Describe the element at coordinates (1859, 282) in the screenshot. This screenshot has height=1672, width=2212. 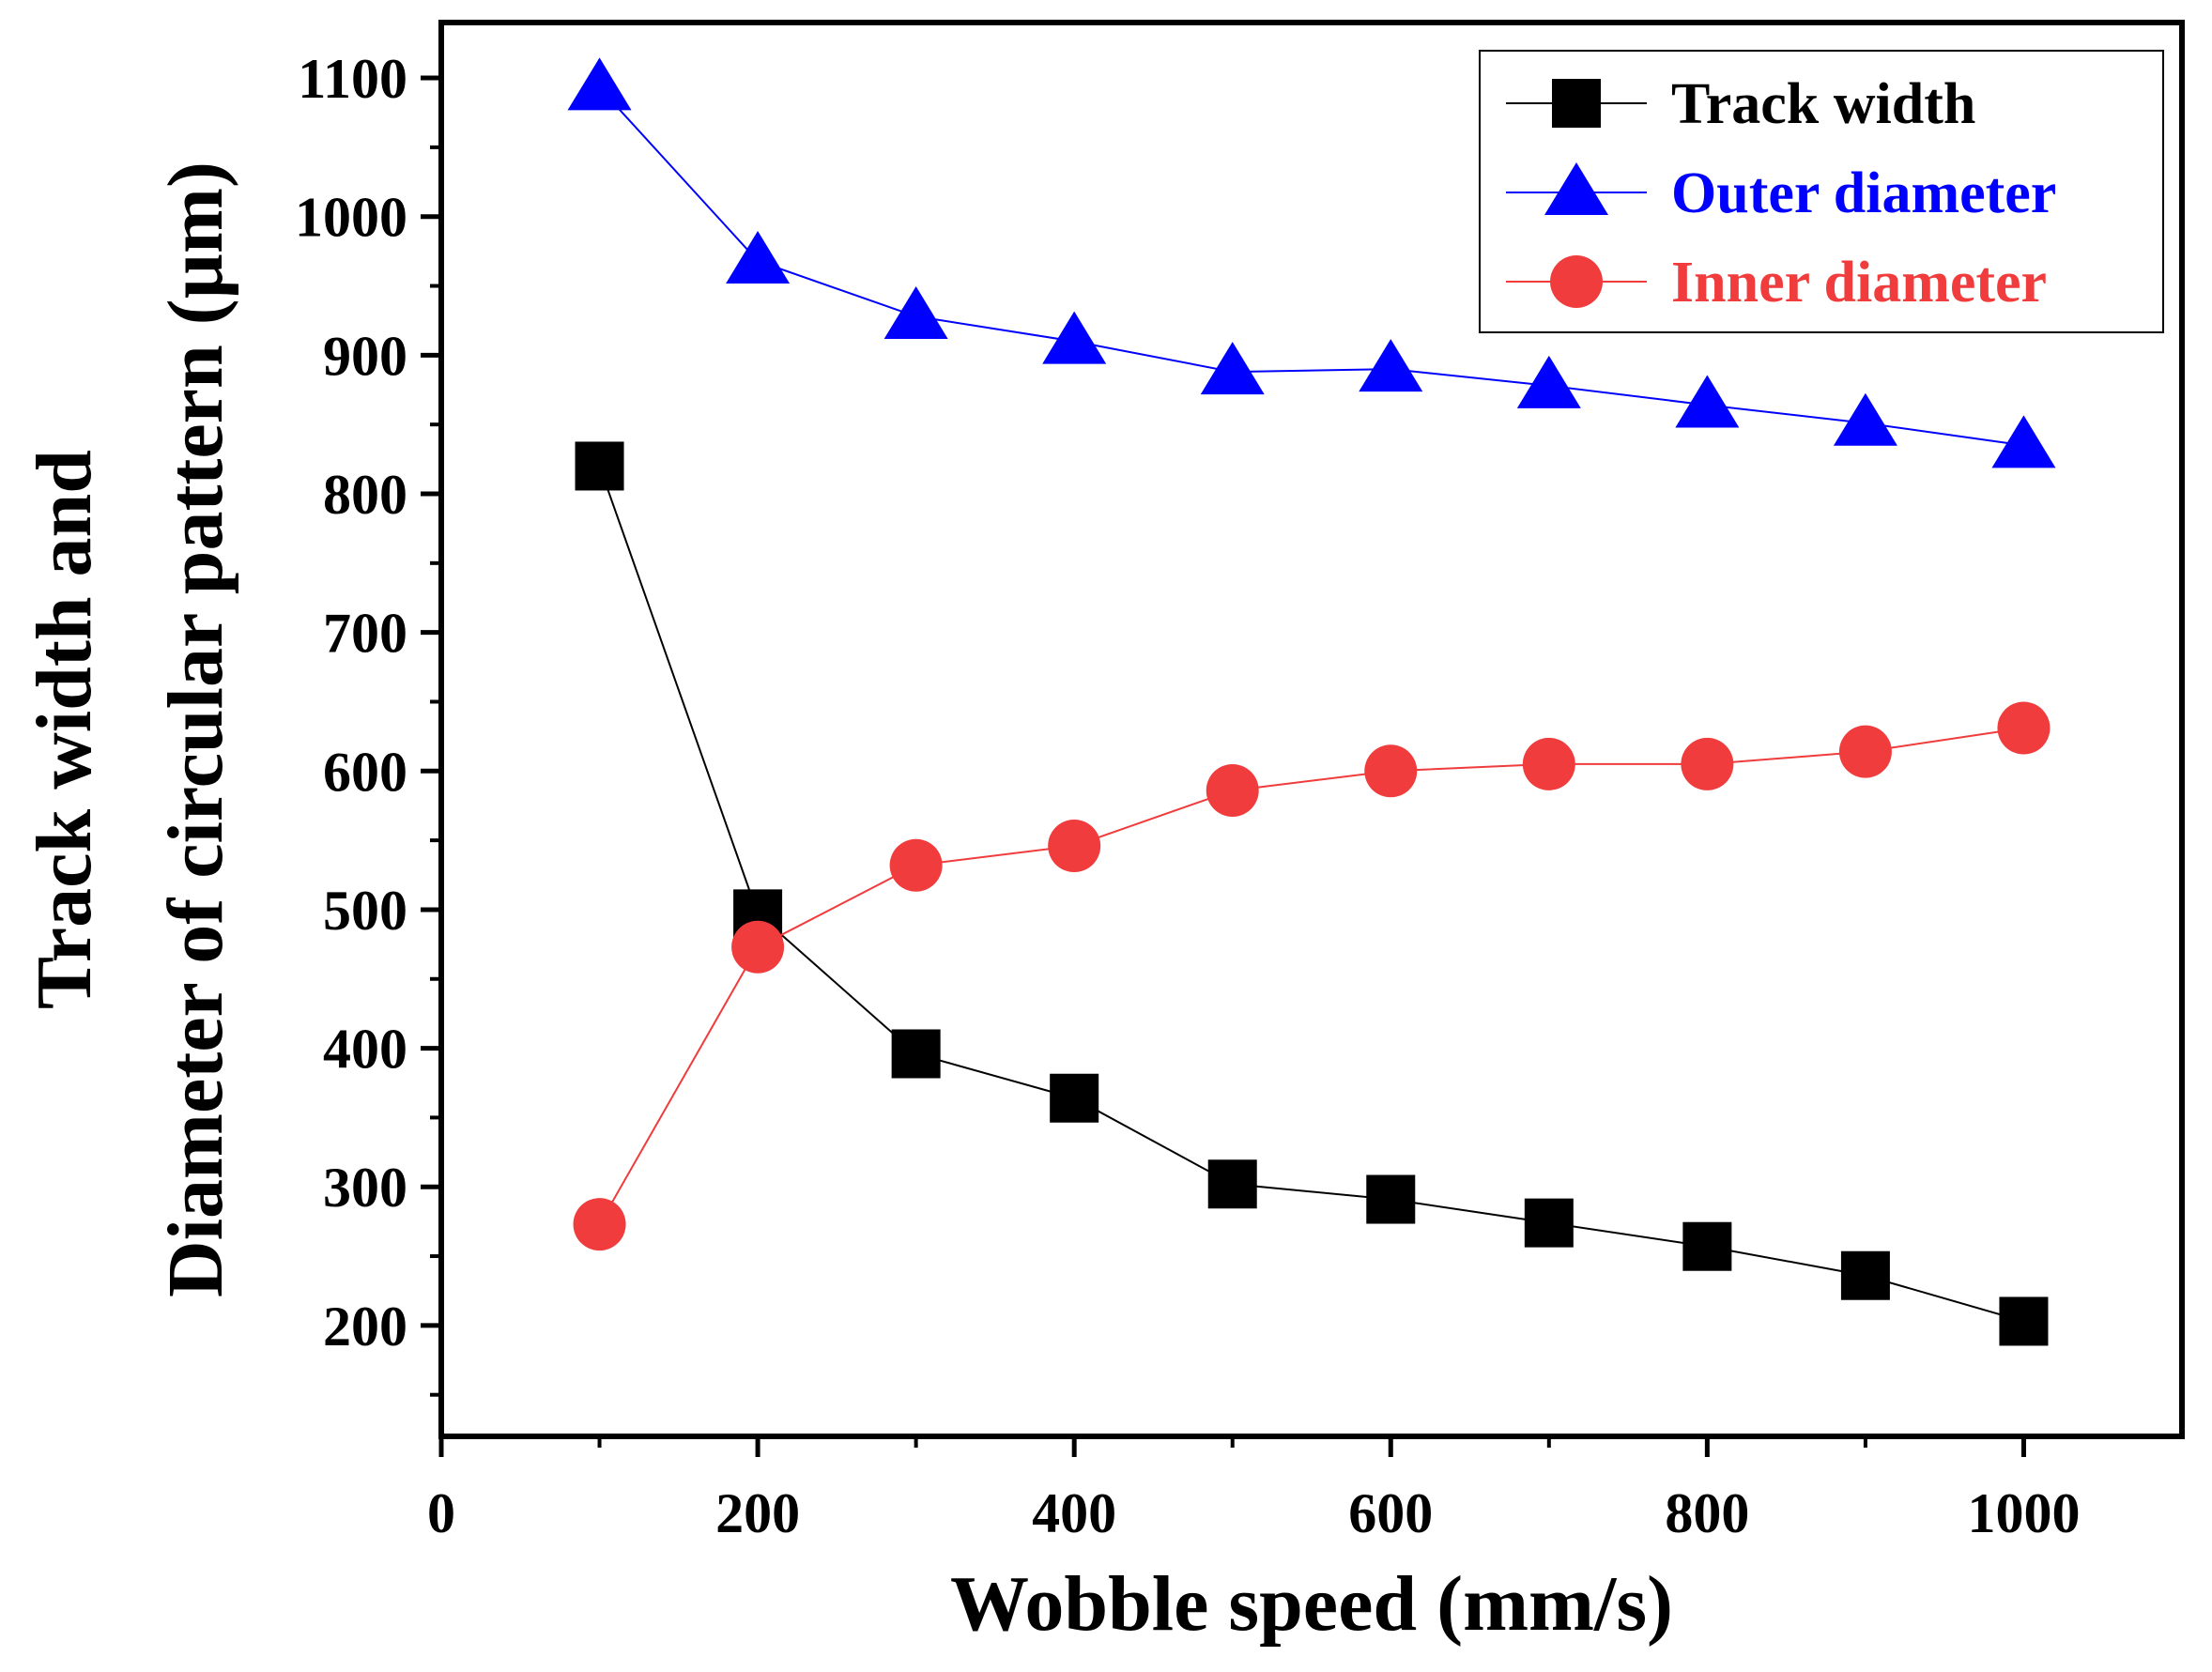
I see `legend-label-inner-diameter: Inner diameter` at that location.